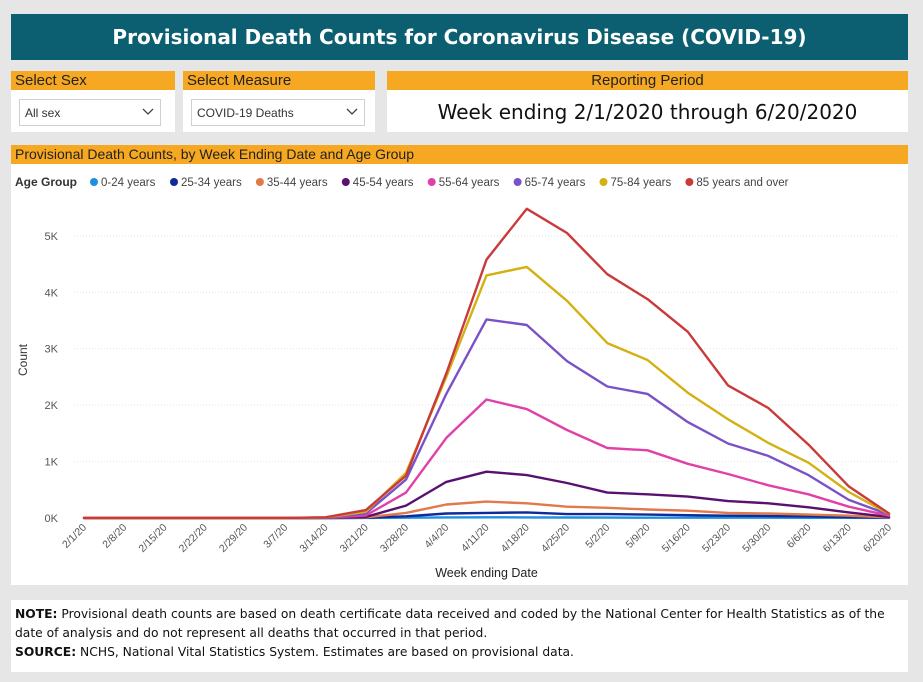  Describe the element at coordinates (486, 495) in the screenshot. I see `series-line` at that location.